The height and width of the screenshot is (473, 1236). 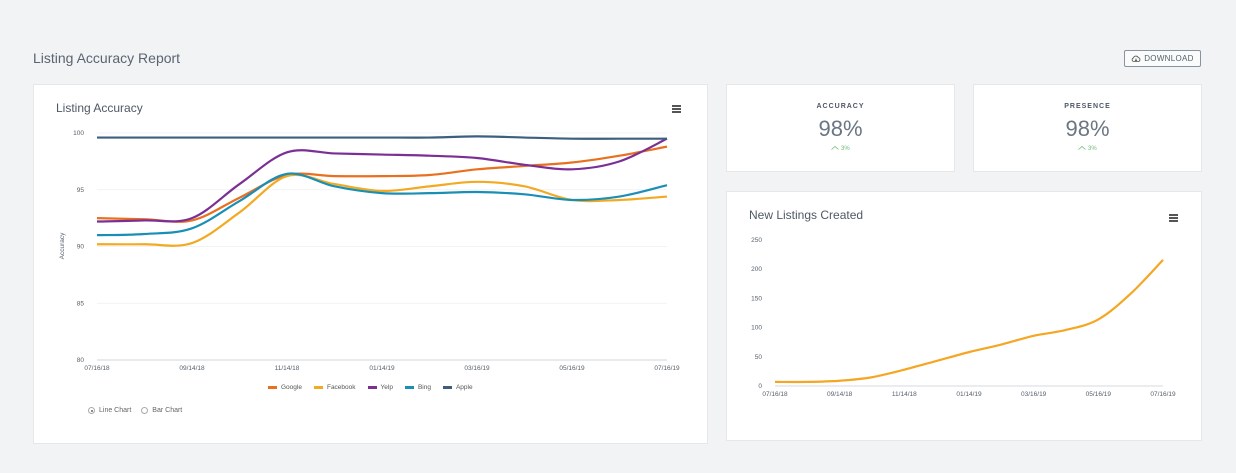 What do you see at coordinates (386, 387) in the screenshot?
I see `legend-label: Yelp` at bounding box center [386, 387].